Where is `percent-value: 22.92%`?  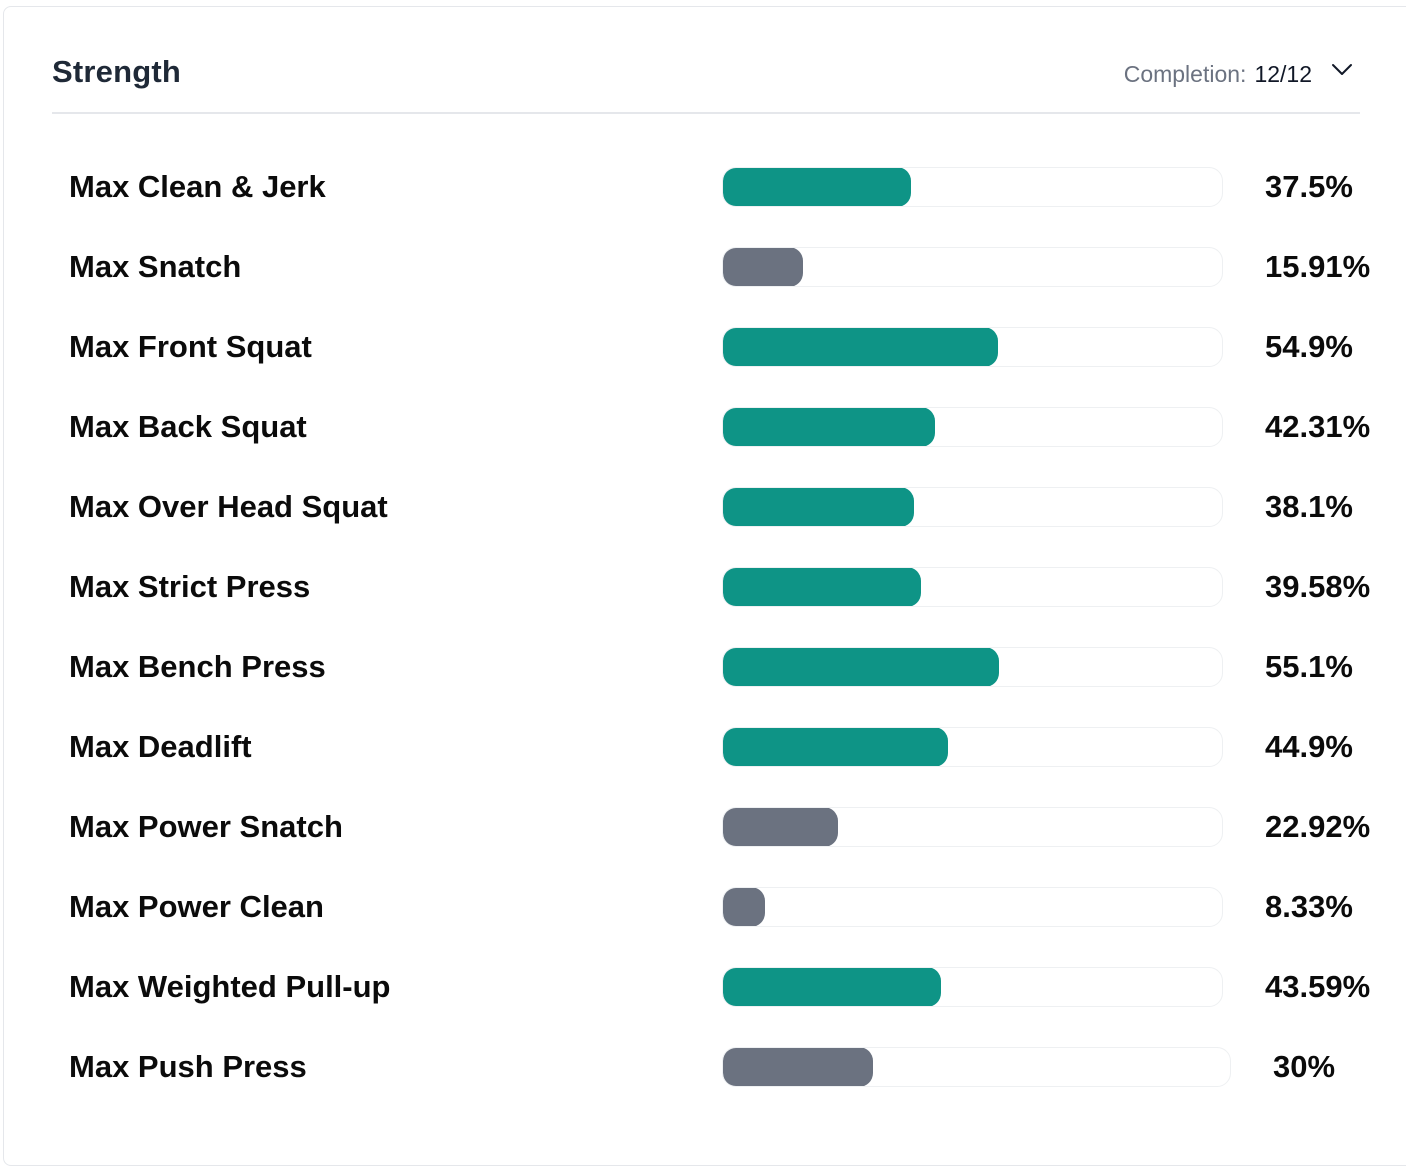
percent-value: 22.92% is located at coordinates (1318, 826).